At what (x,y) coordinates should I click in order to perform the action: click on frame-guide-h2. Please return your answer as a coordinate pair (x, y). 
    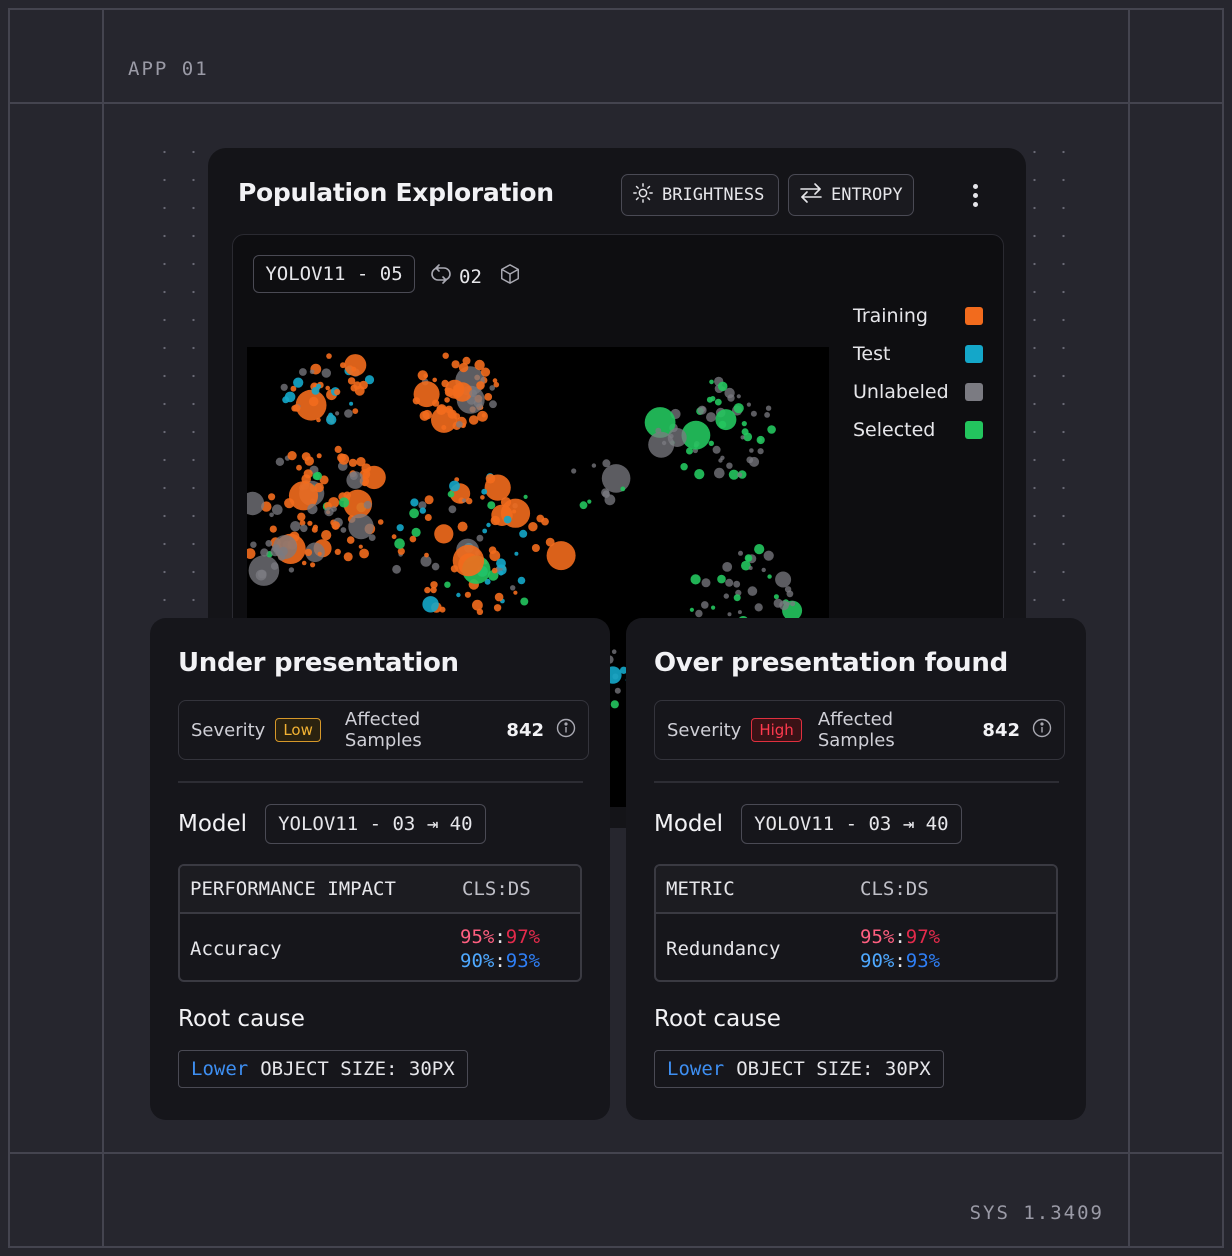
    Looking at the image, I should click on (616, 1153).